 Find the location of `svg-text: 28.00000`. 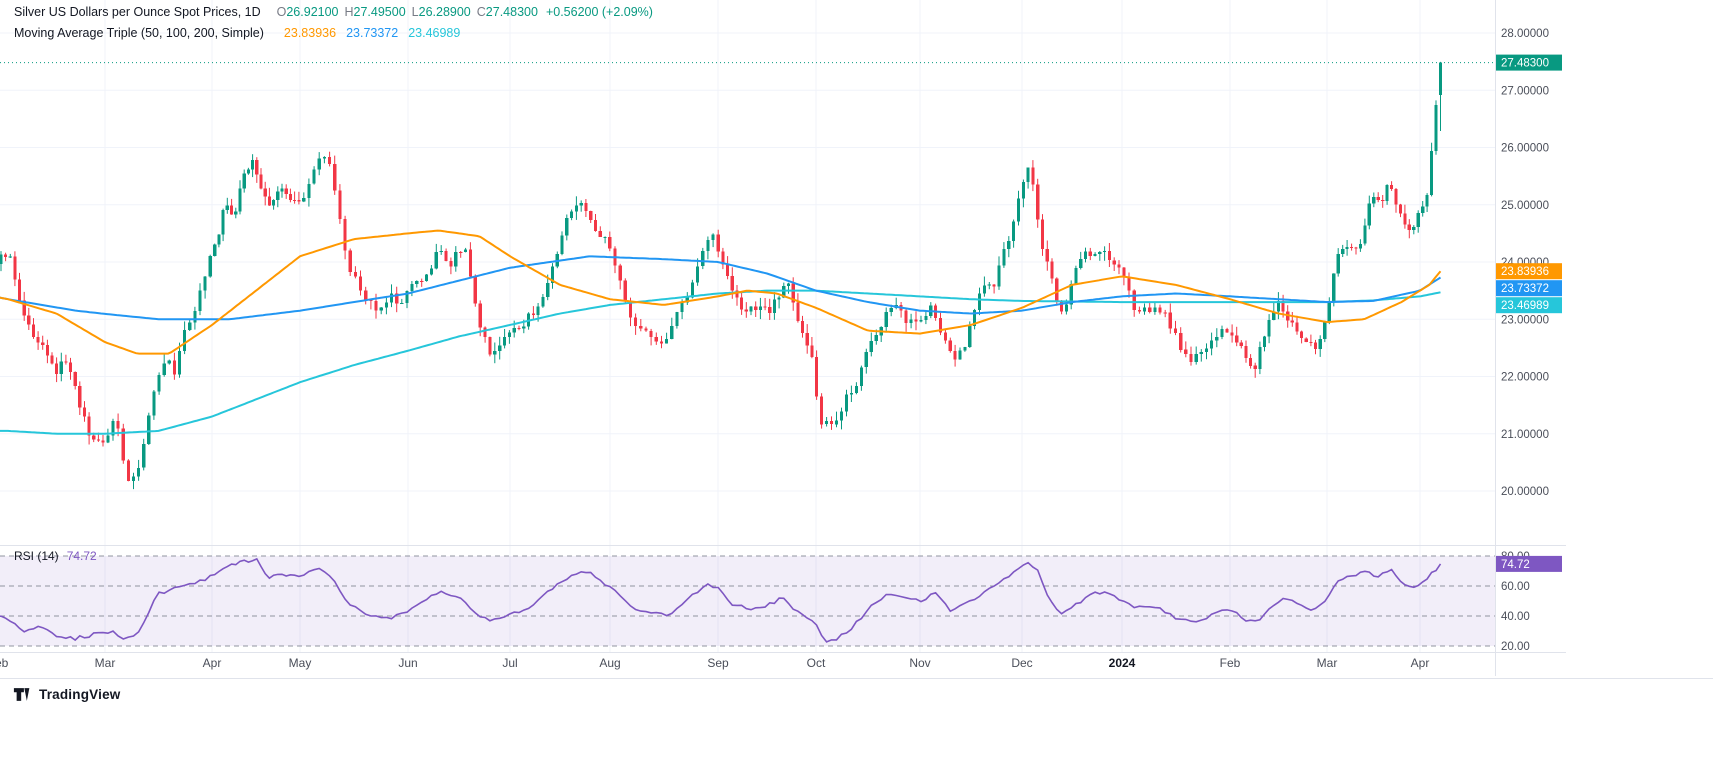

svg-text: 28.00000 is located at coordinates (1525, 34).